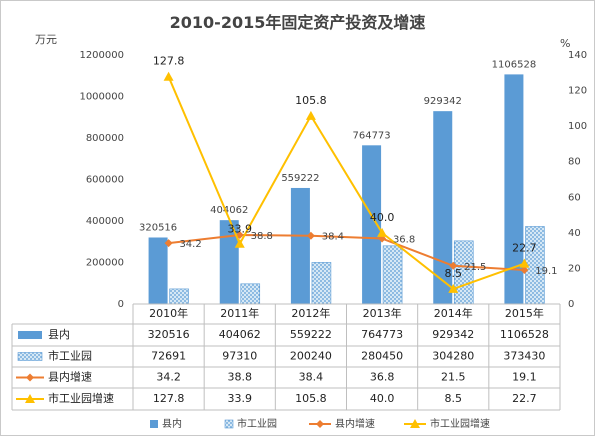 The height and width of the screenshot is (436, 595). Describe the element at coordinates (524, 356) in the screenshot. I see `table-cell: 373430` at that location.